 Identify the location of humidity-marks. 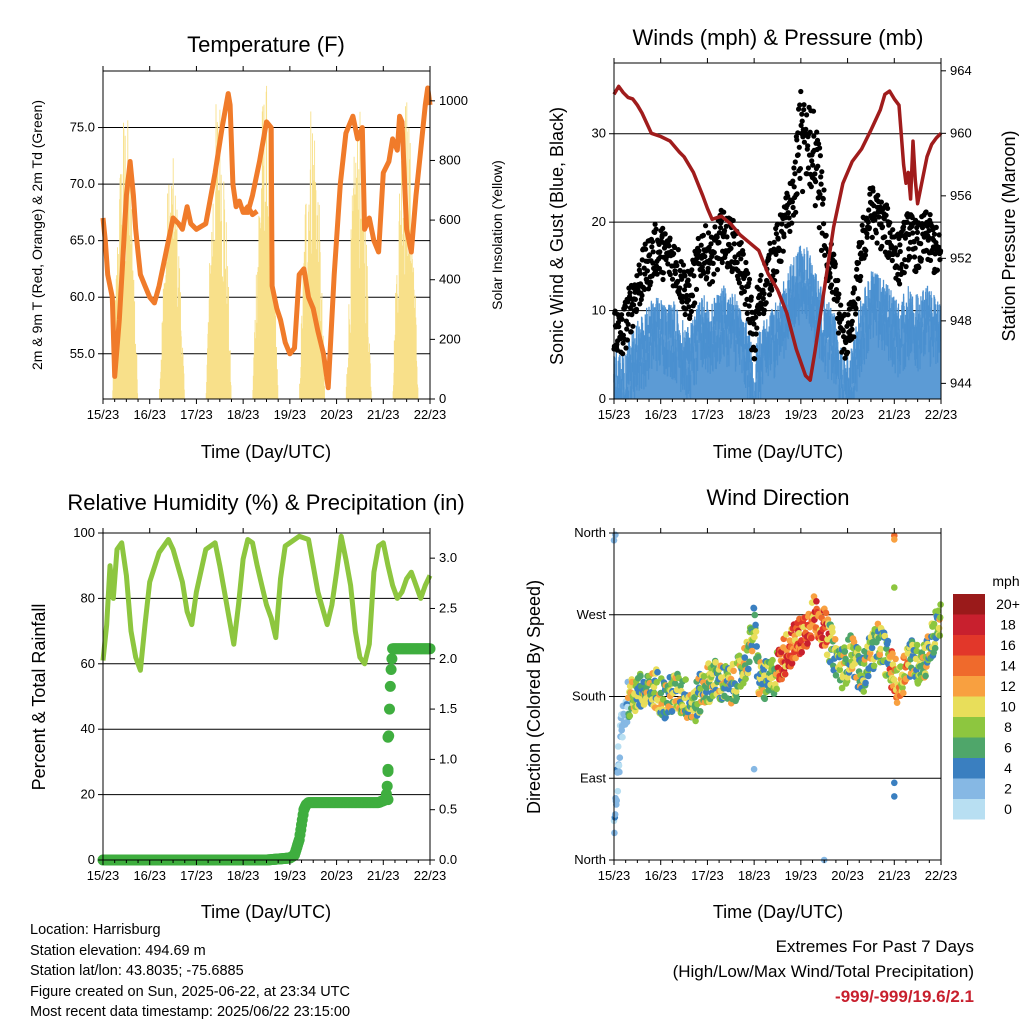
(266, 699).